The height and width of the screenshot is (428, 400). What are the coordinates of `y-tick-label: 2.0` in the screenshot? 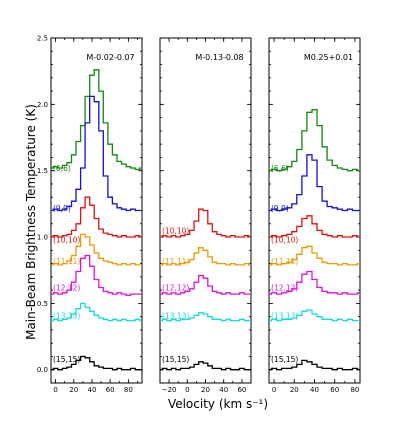 It's located at (42, 105).